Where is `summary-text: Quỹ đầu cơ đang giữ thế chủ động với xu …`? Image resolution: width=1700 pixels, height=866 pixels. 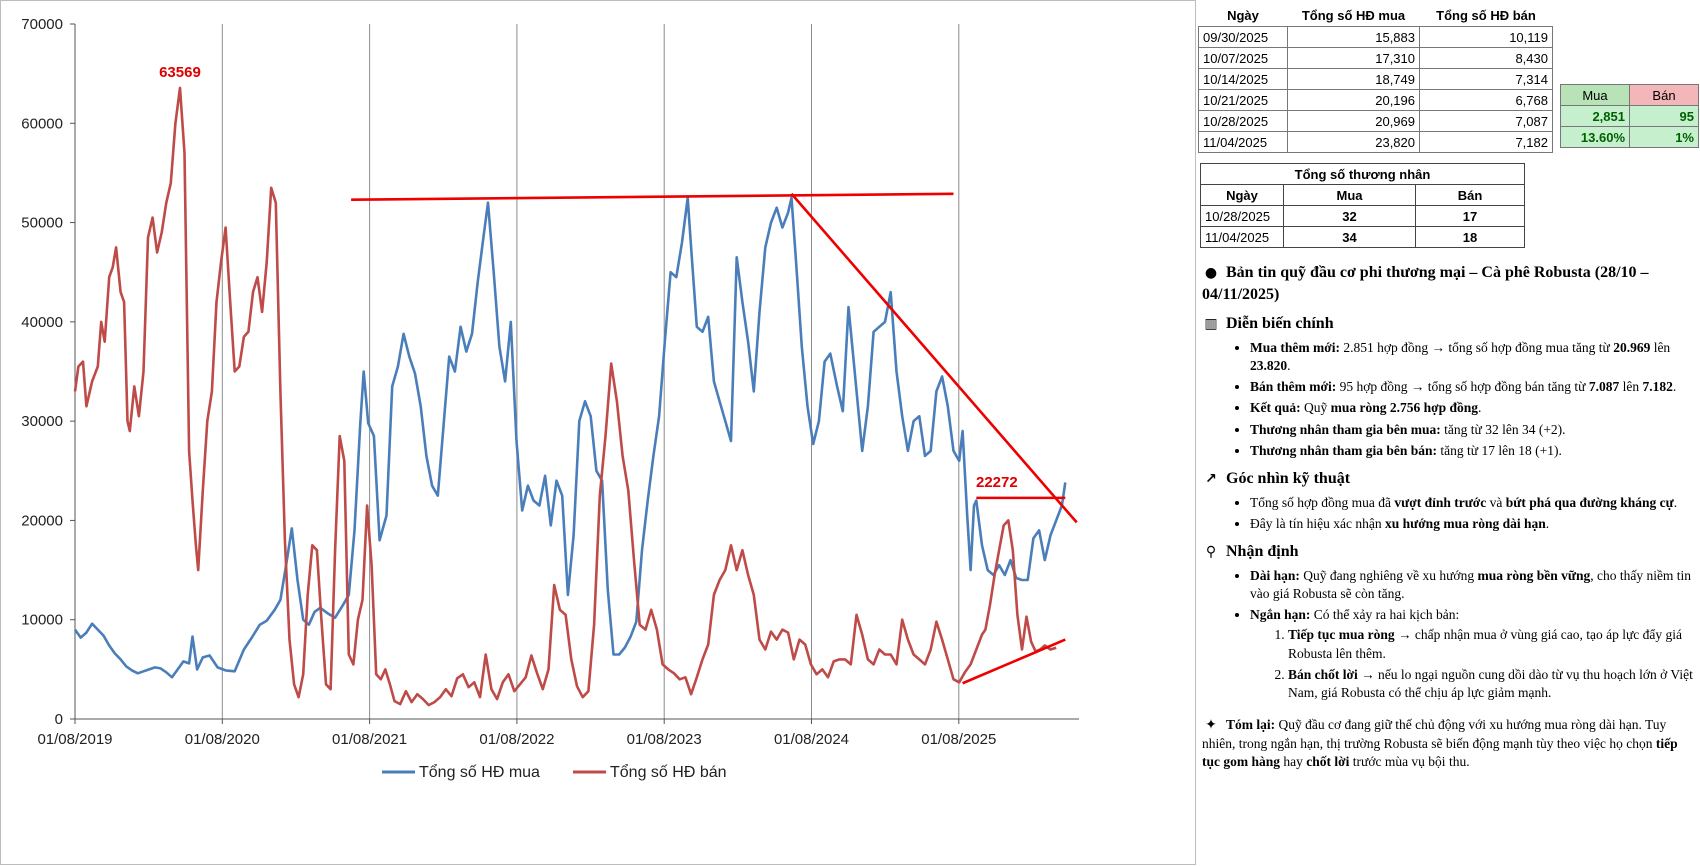
summary-text: Quỹ đầu cơ đang giữ thế chủ động với xu … is located at coordinates (1434, 734).